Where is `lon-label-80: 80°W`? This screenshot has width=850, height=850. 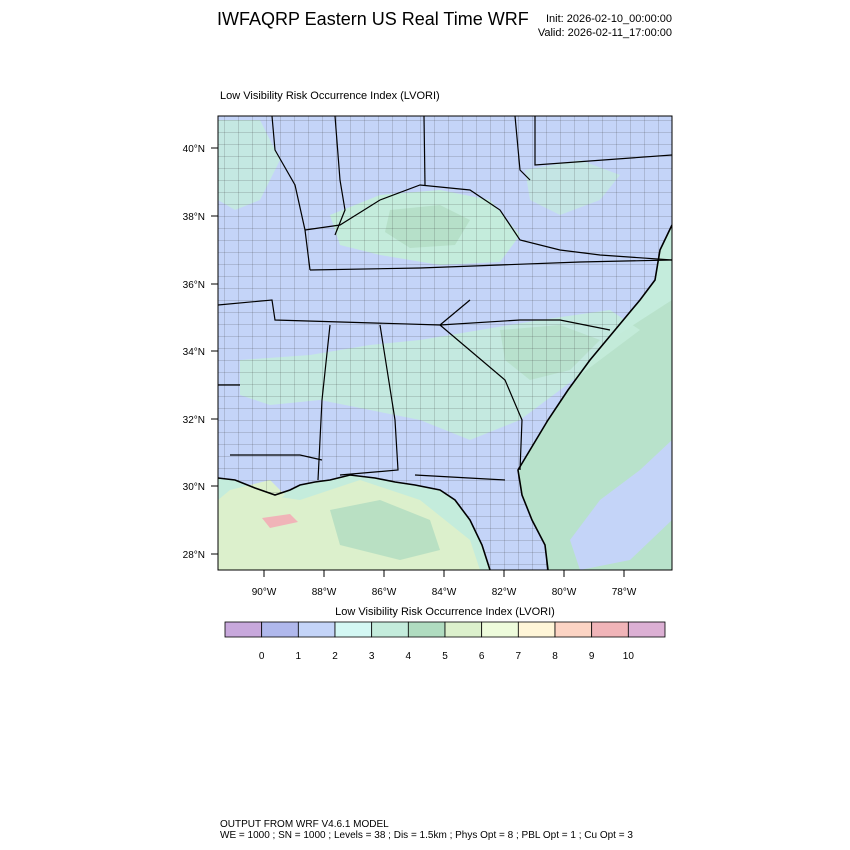 lon-label-80: 80°W is located at coordinates (564, 592).